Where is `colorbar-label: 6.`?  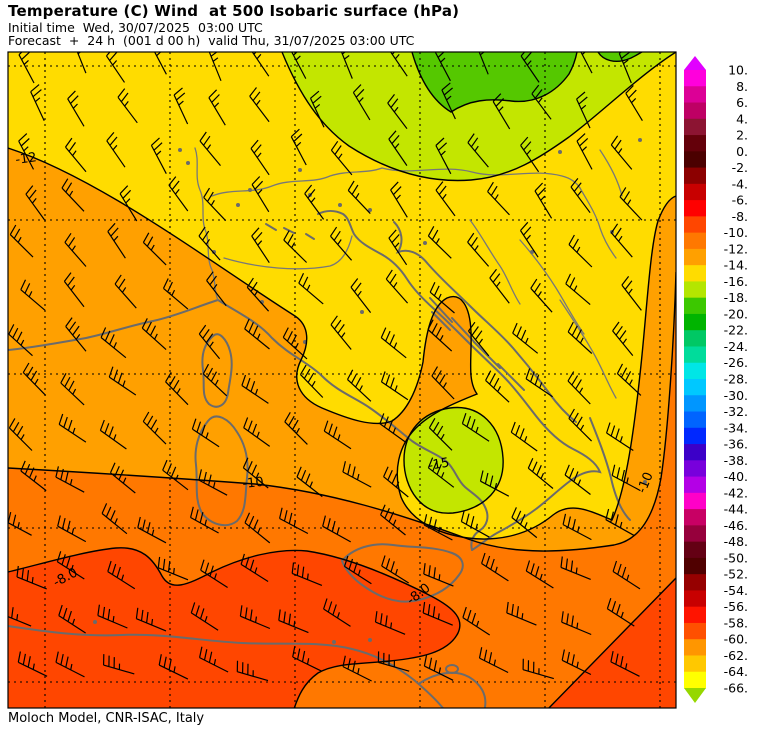 colorbar-label: 6. is located at coordinates (742, 102).